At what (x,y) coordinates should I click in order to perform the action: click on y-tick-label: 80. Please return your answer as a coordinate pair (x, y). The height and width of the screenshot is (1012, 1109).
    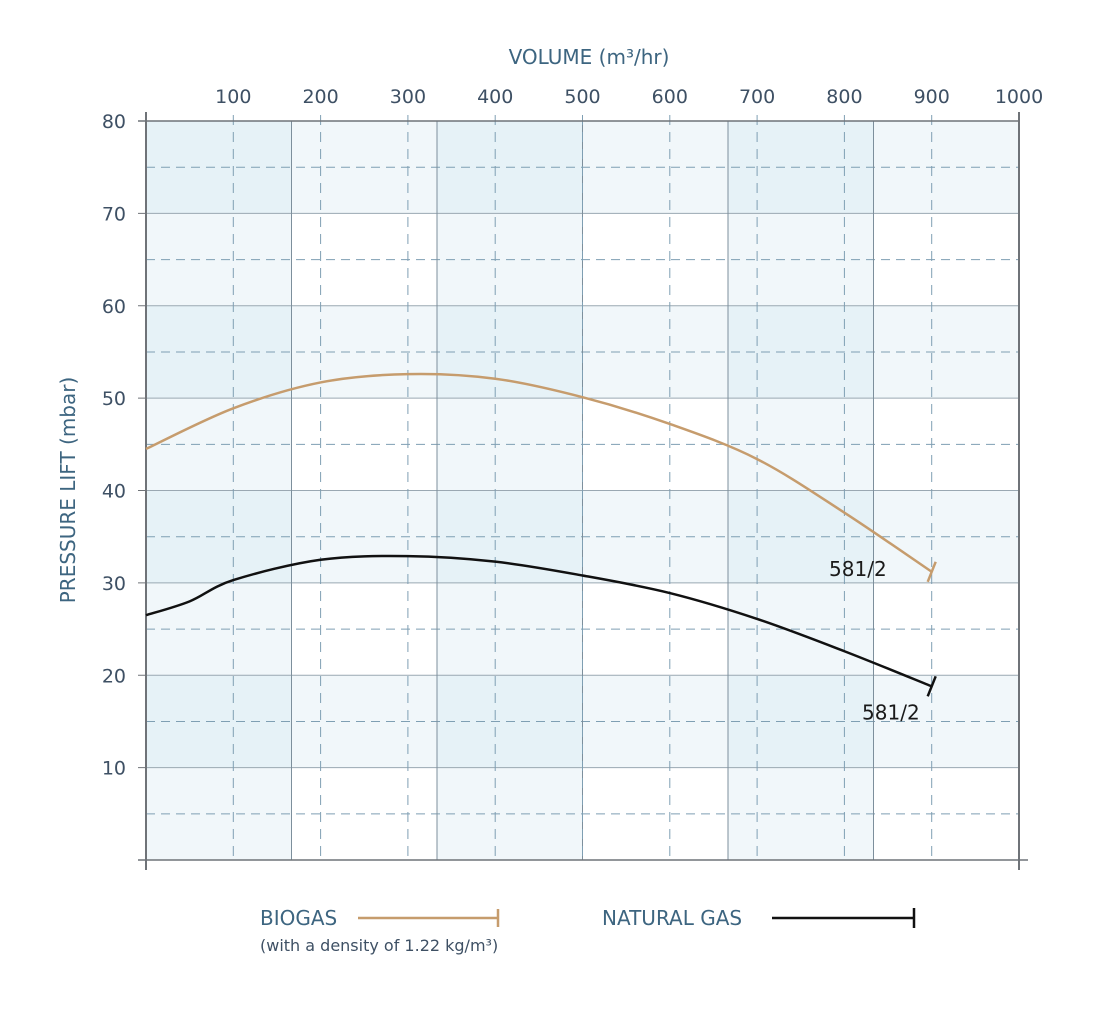
    Looking at the image, I should click on (114, 122).